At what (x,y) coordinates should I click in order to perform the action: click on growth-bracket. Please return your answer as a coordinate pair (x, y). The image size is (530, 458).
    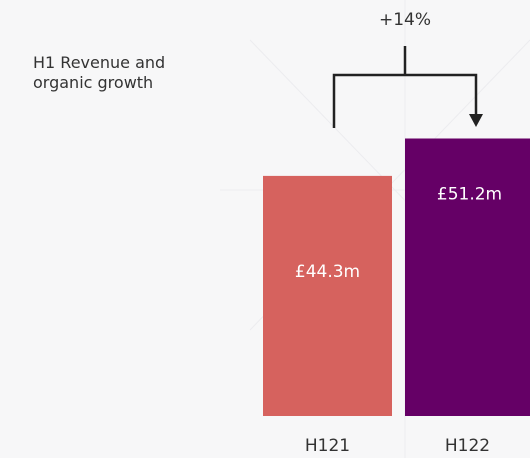
    Looking at the image, I should click on (405, 87).